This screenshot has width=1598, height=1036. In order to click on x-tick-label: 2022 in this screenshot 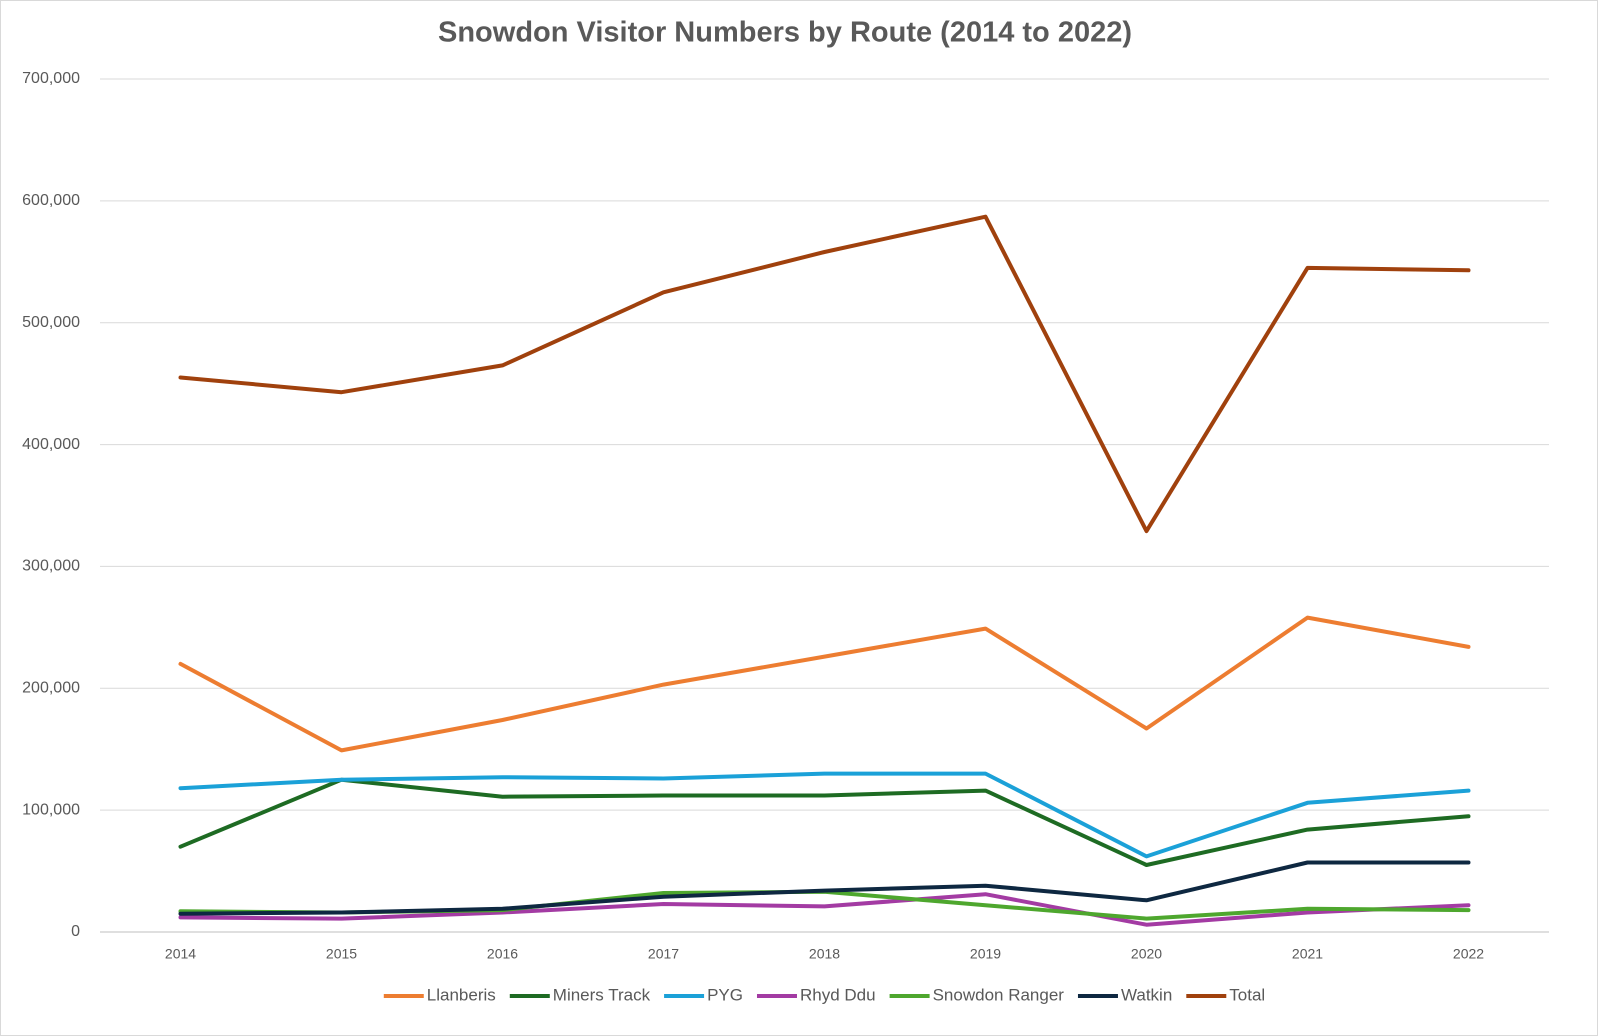, I will do `click(1468, 954)`.